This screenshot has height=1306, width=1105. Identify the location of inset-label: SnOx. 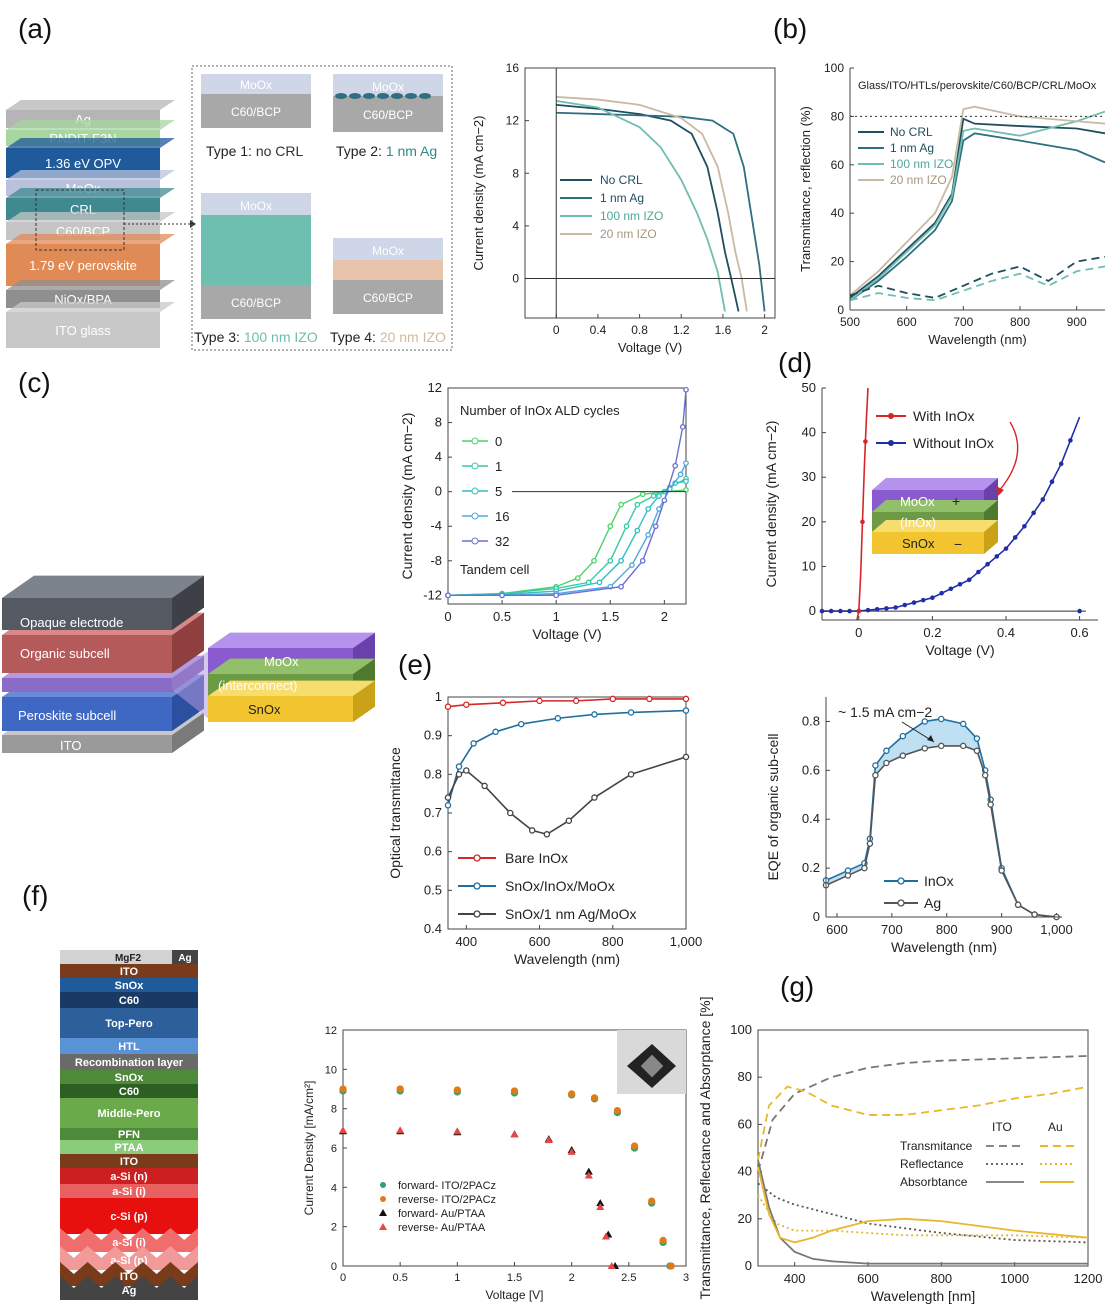
(918, 543).